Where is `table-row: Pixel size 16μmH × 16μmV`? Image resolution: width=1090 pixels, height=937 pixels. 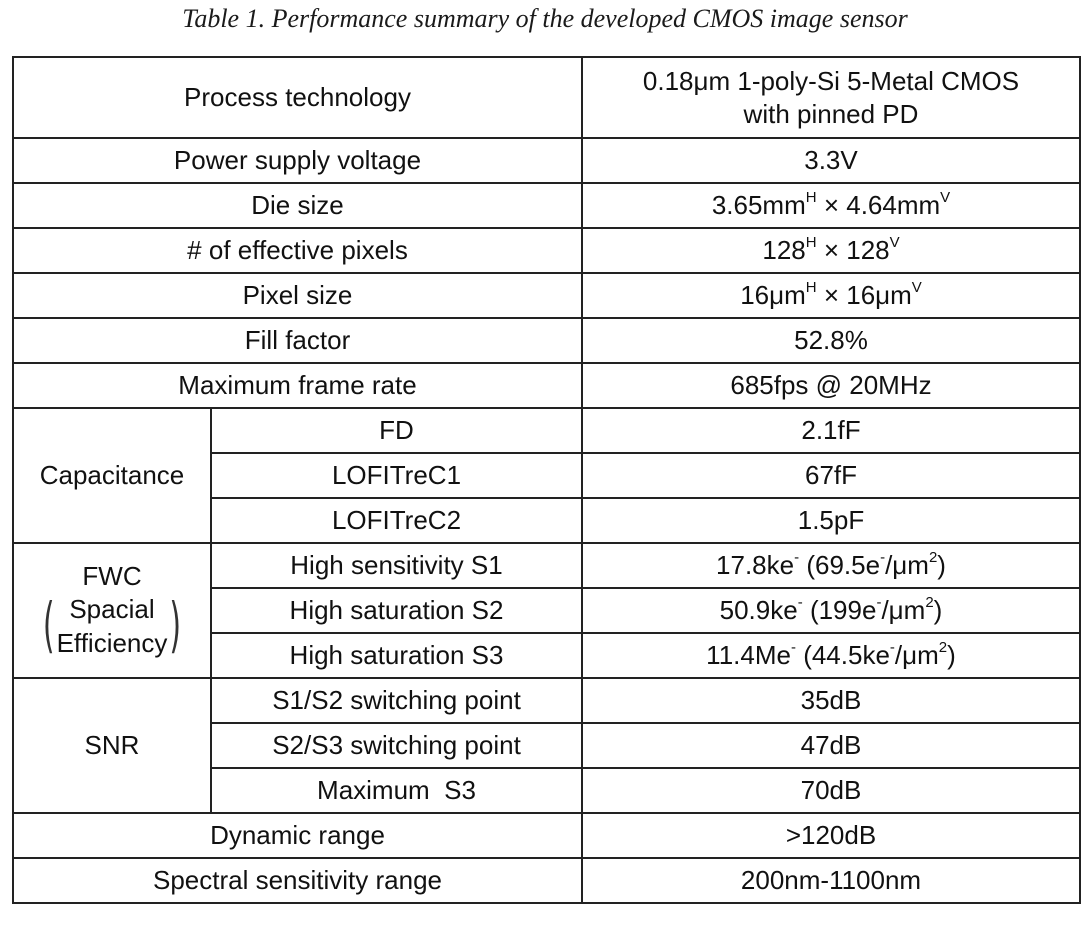
table-row: Pixel size 16μmH × 16μmV is located at coordinates (546, 295).